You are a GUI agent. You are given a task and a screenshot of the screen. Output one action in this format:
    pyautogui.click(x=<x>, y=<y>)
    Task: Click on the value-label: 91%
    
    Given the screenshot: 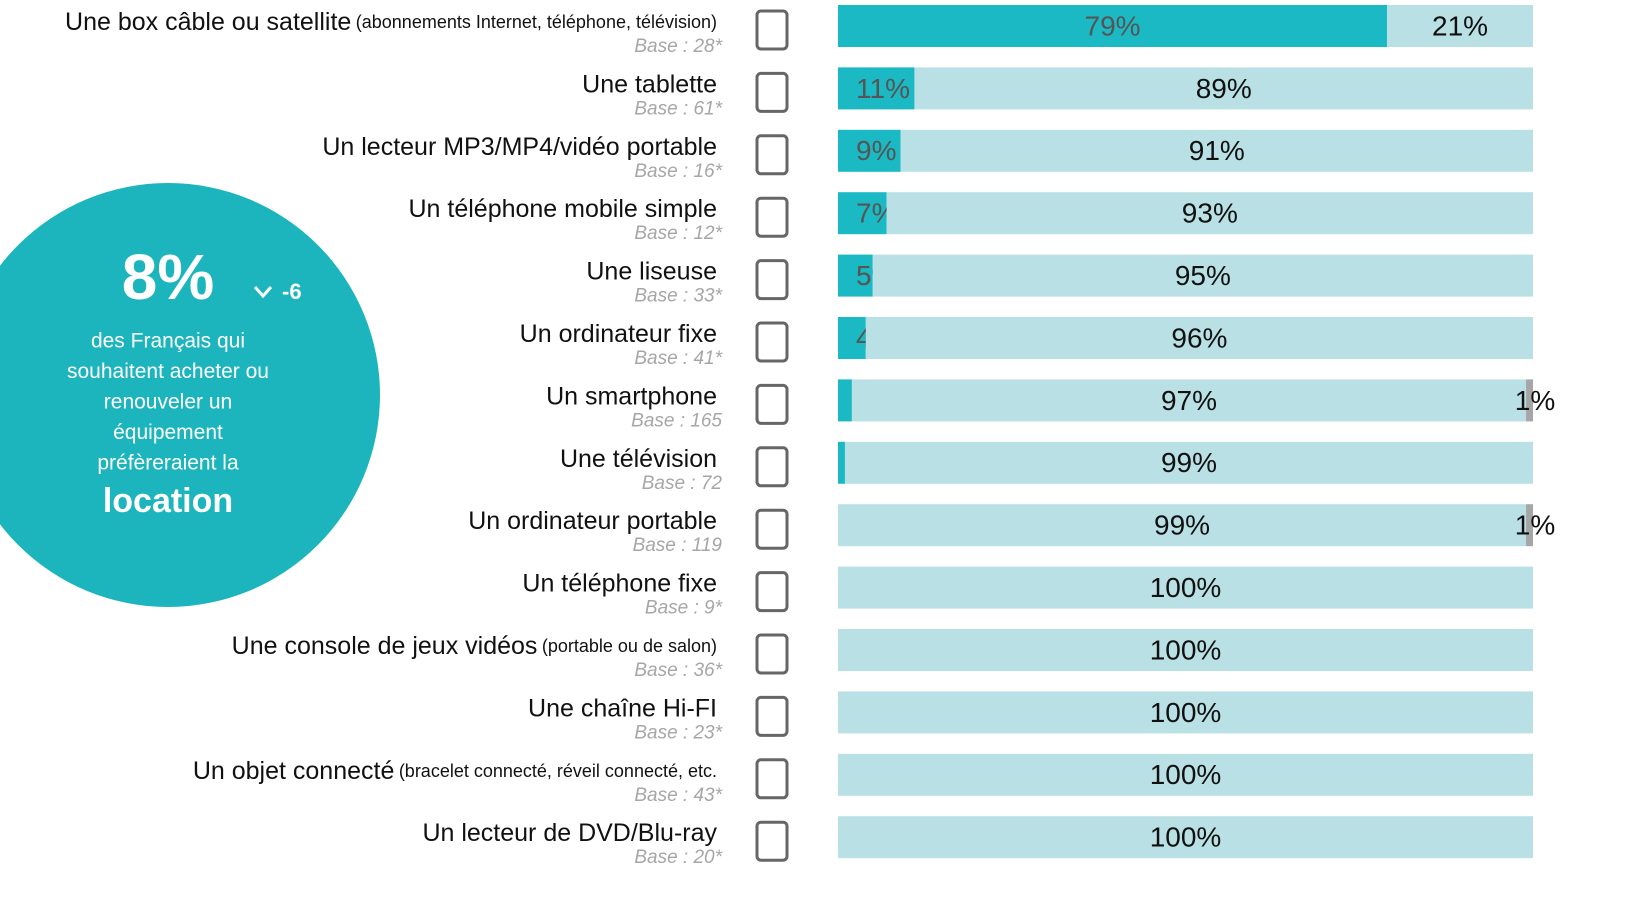 What is the action you would take?
    pyautogui.click(x=1217, y=150)
    